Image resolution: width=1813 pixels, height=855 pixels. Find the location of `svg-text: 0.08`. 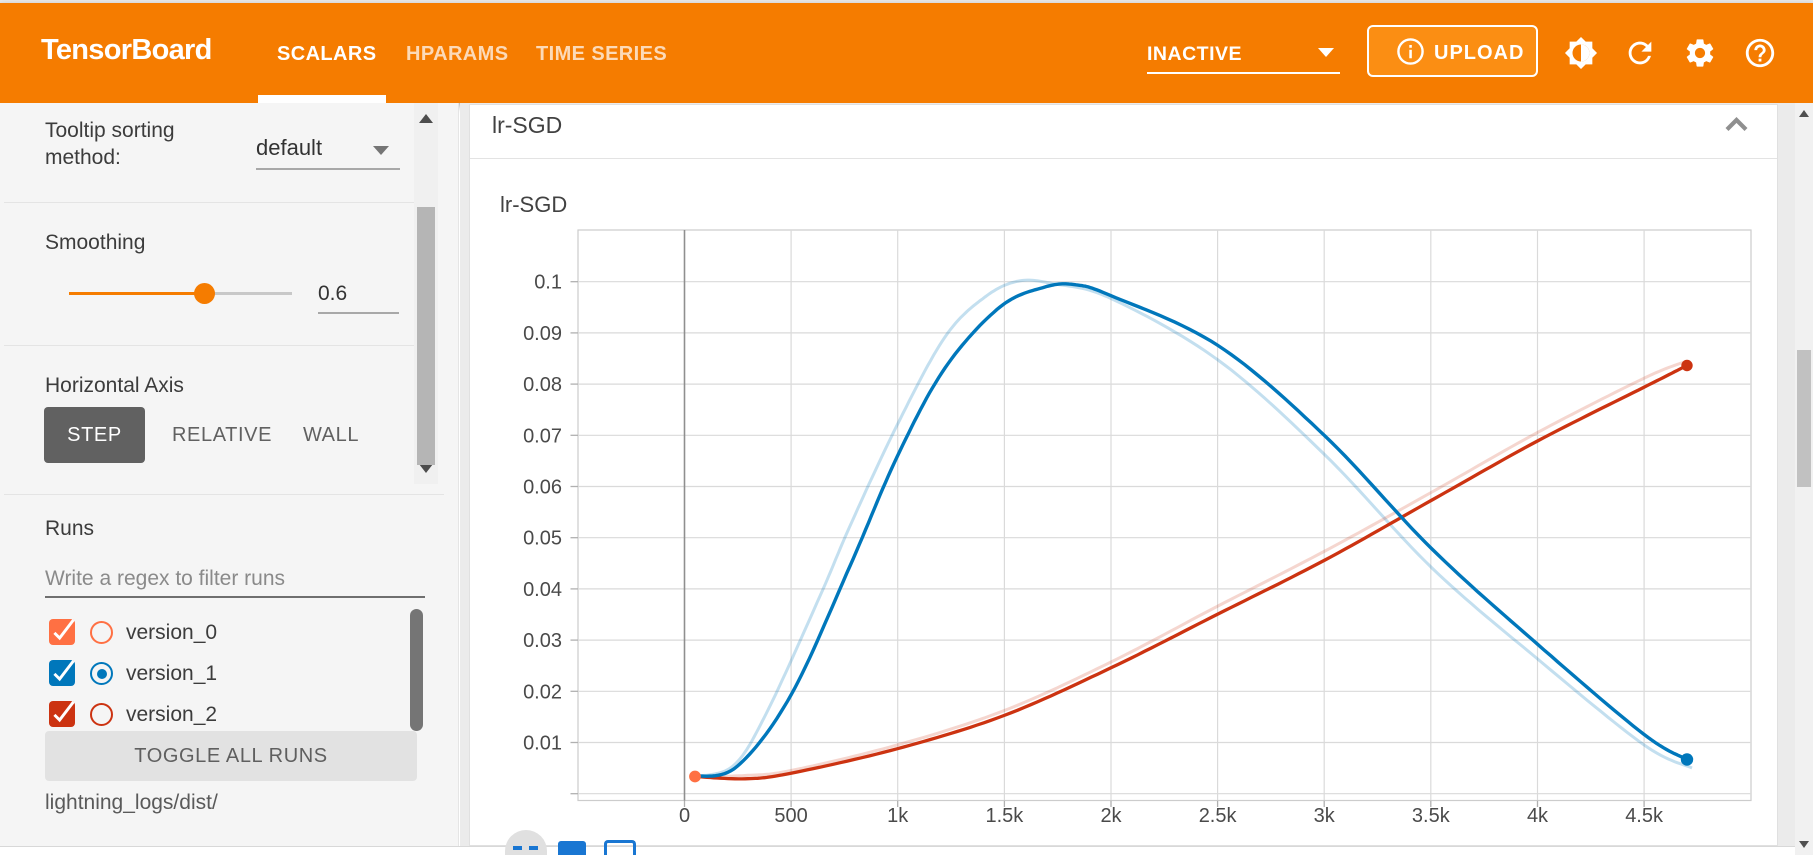

svg-text: 0.08 is located at coordinates (542, 385).